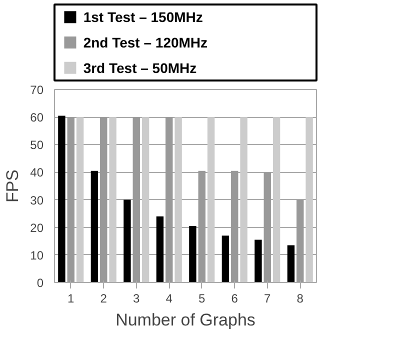  I want to click on y-tick-label: 10, so click(37, 255).